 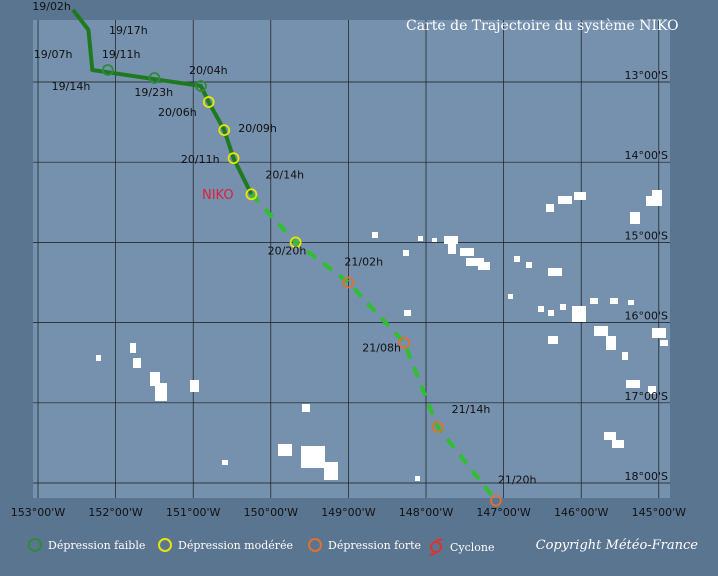 What do you see at coordinates (471, 409) in the screenshot?
I see `track-time-label: 21/14h` at bounding box center [471, 409].